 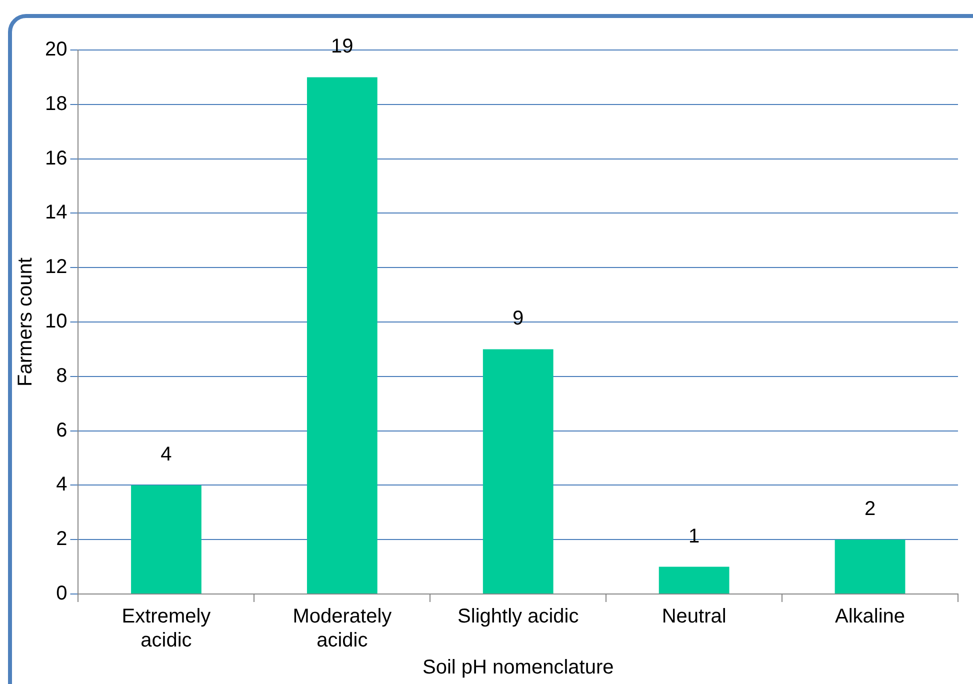 What do you see at coordinates (56, 158) in the screenshot?
I see `y-tick-label: 16` at bounding box center [56, 158].